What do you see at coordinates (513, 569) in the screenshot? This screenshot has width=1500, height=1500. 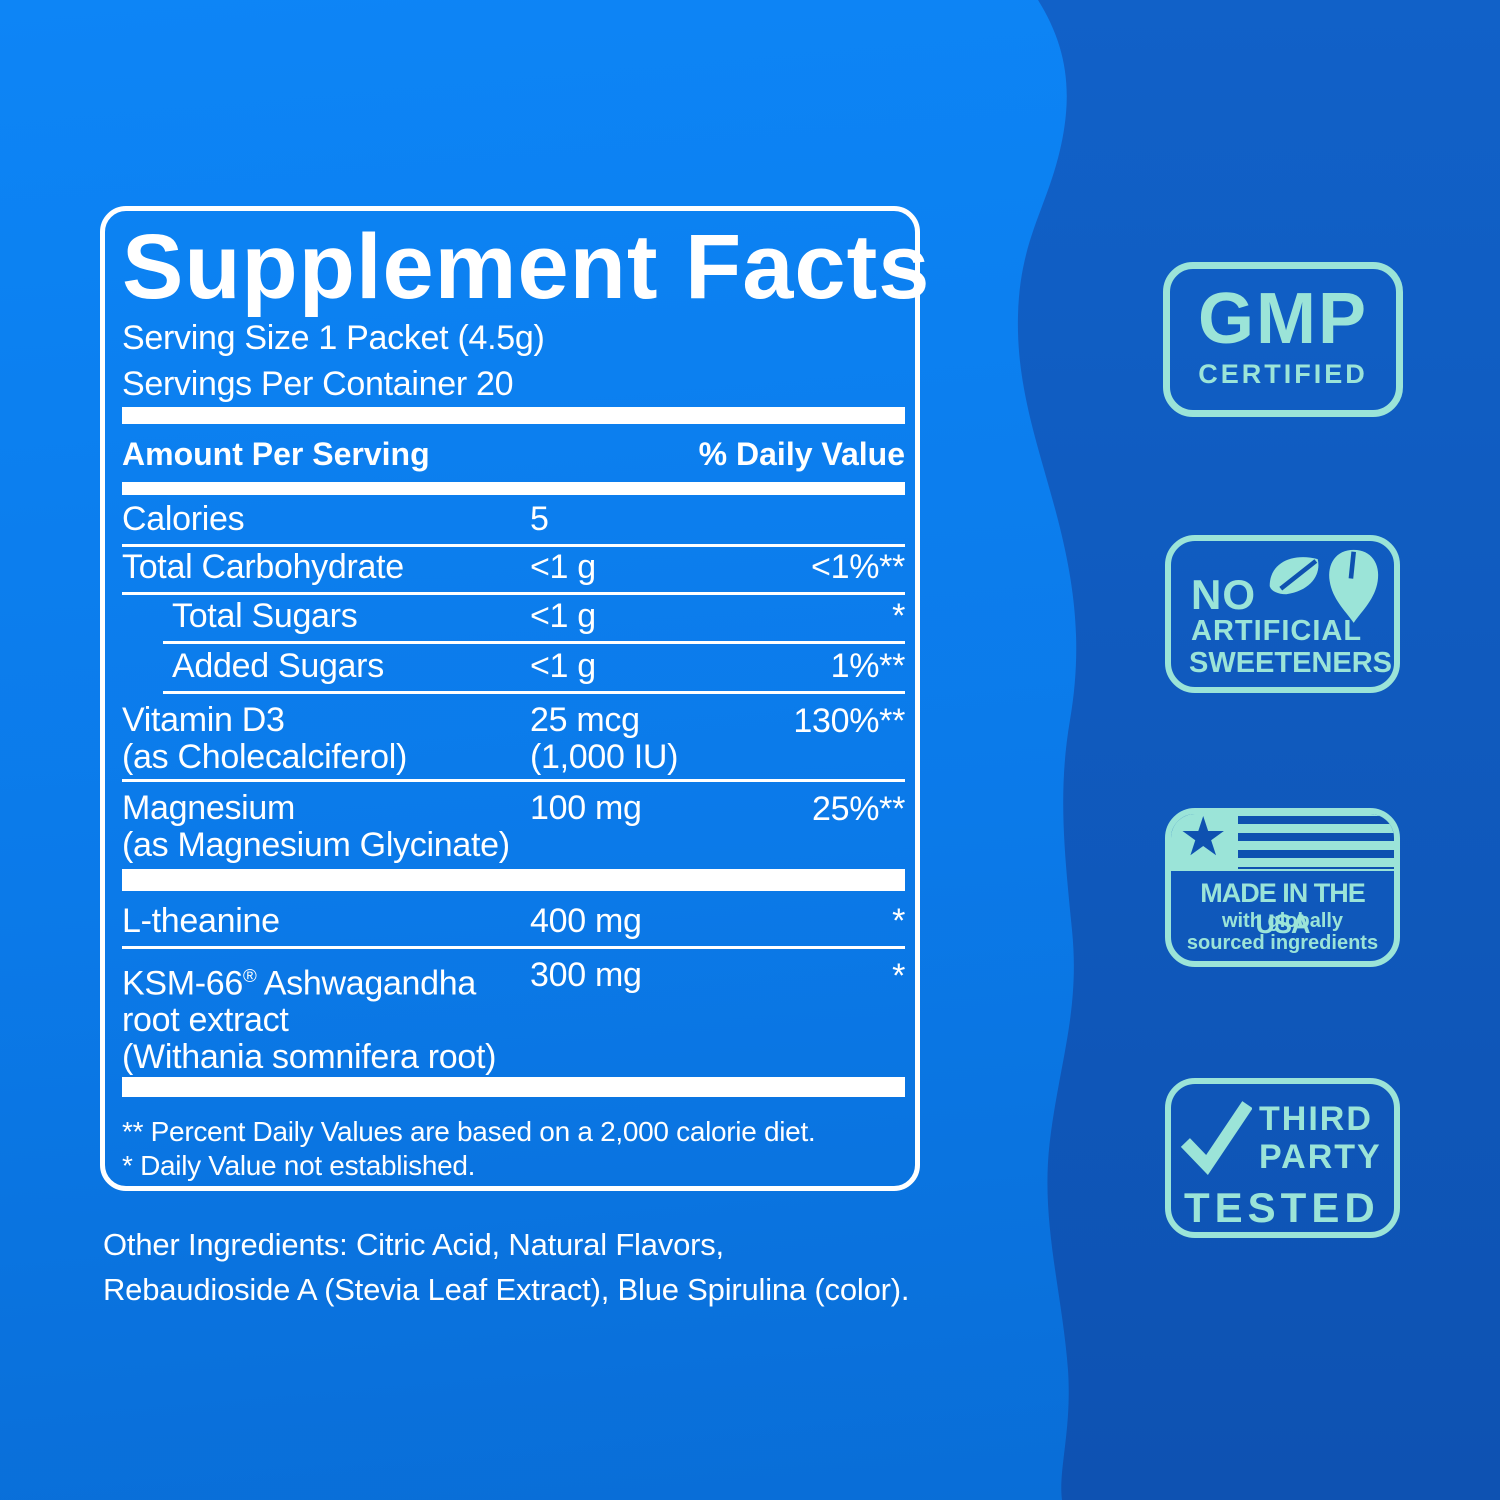 I see `table-row: Total Carbohydrate <1 g <1%**` at bounding box center [513, 569].